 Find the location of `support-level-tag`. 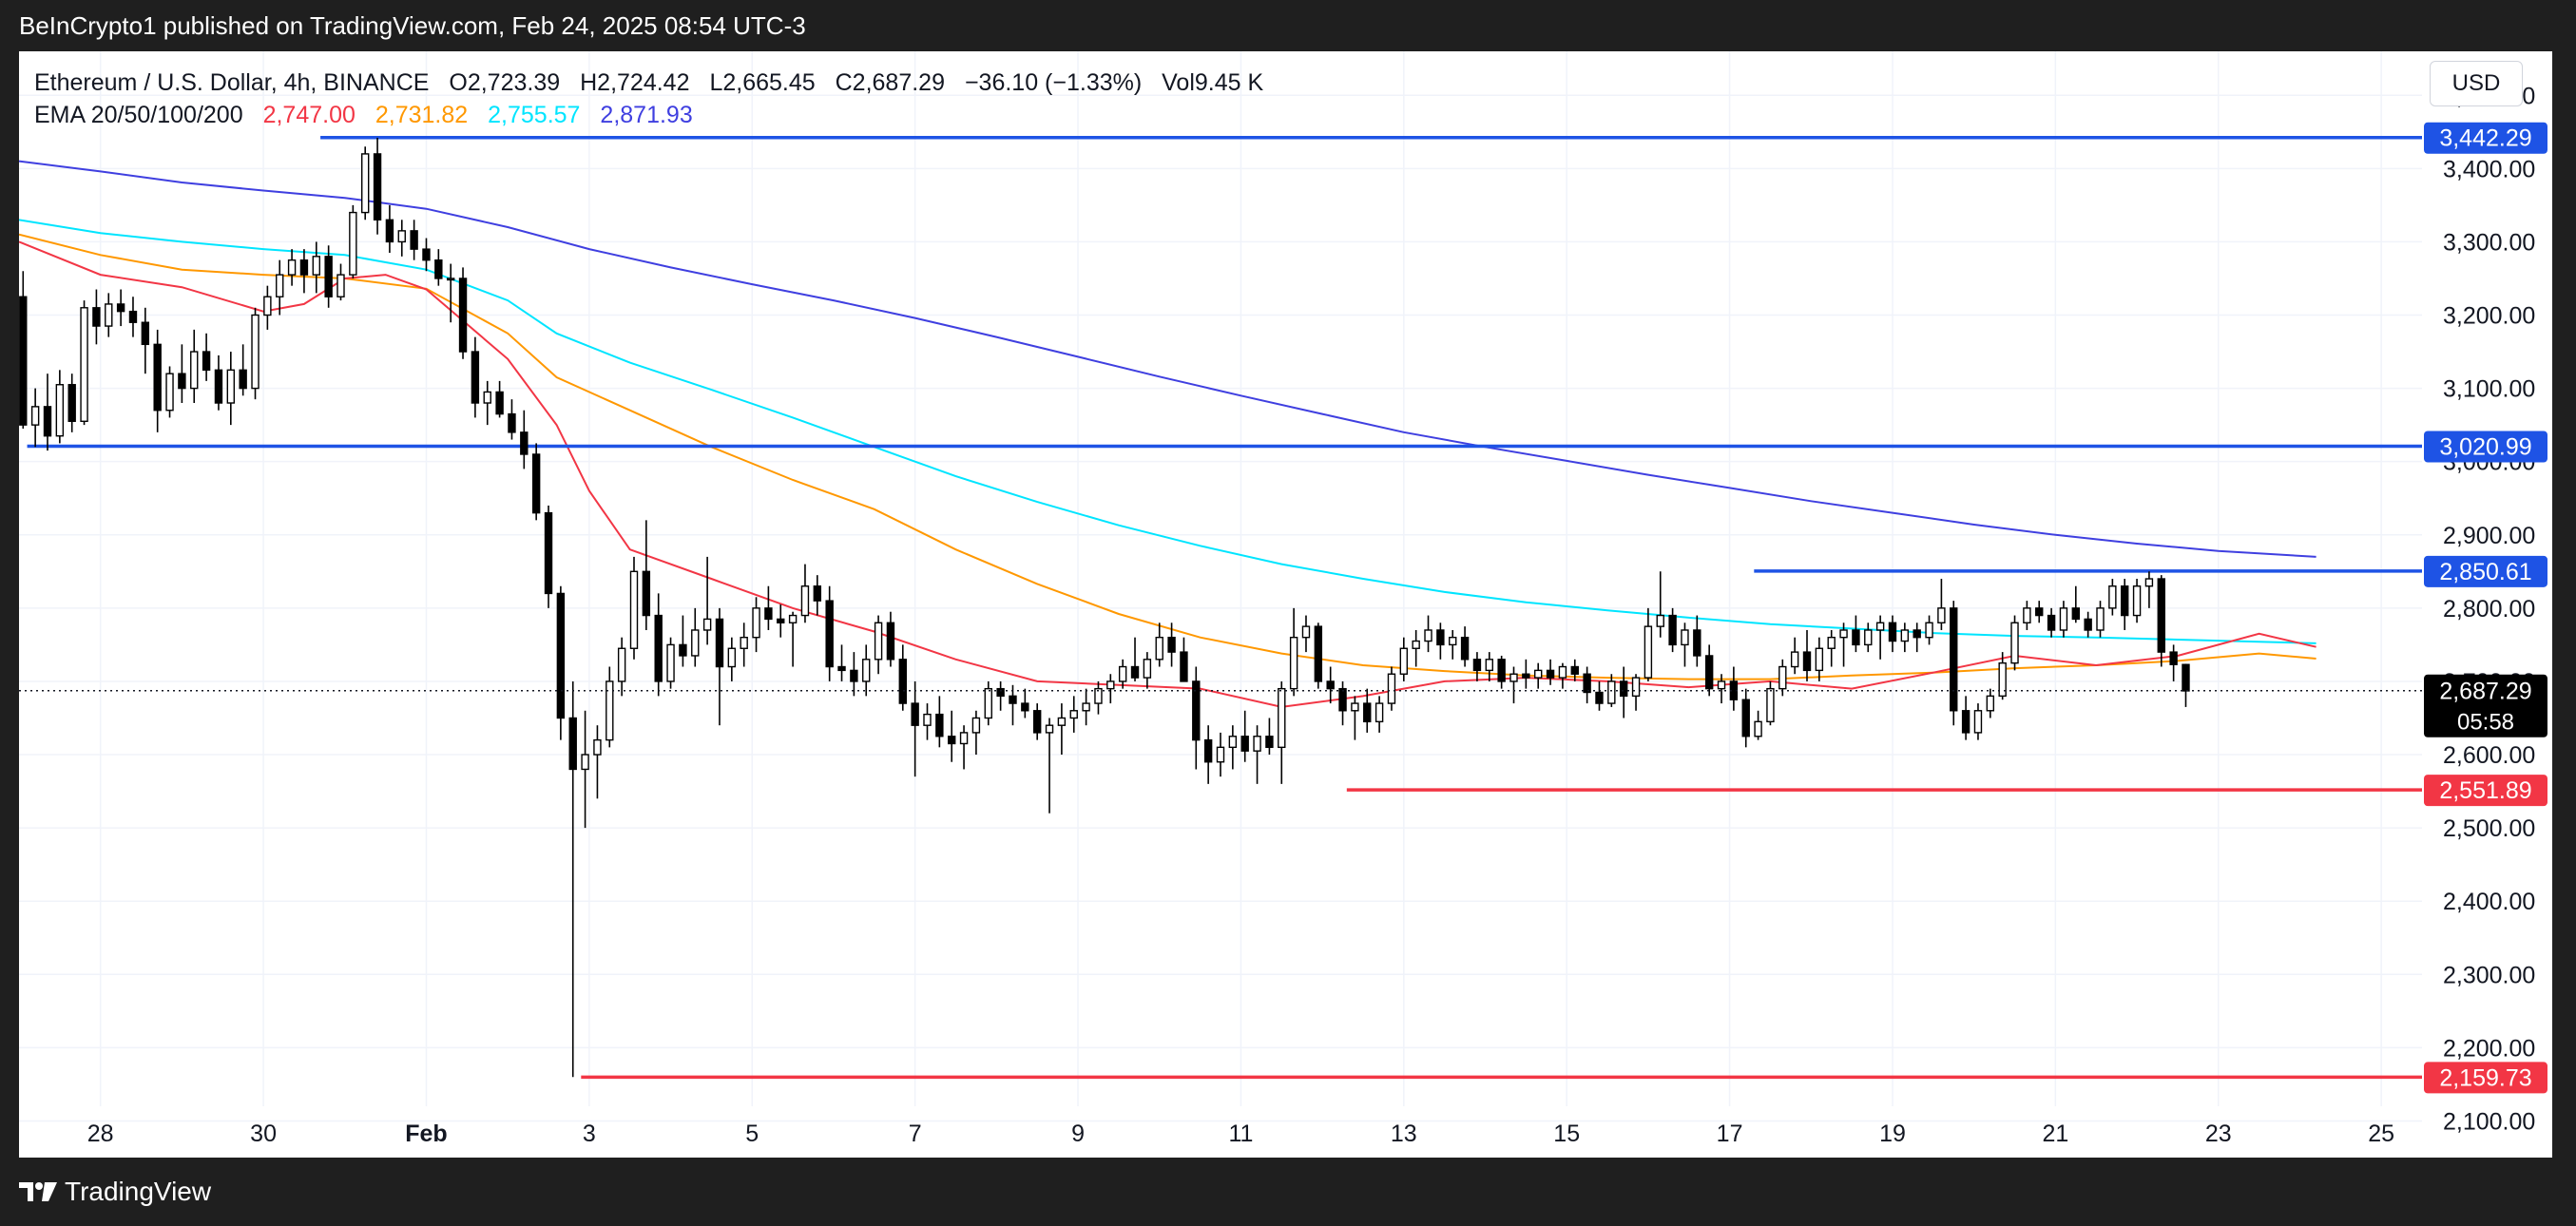

support-level-tag is located at coordinates (2485, 1078).